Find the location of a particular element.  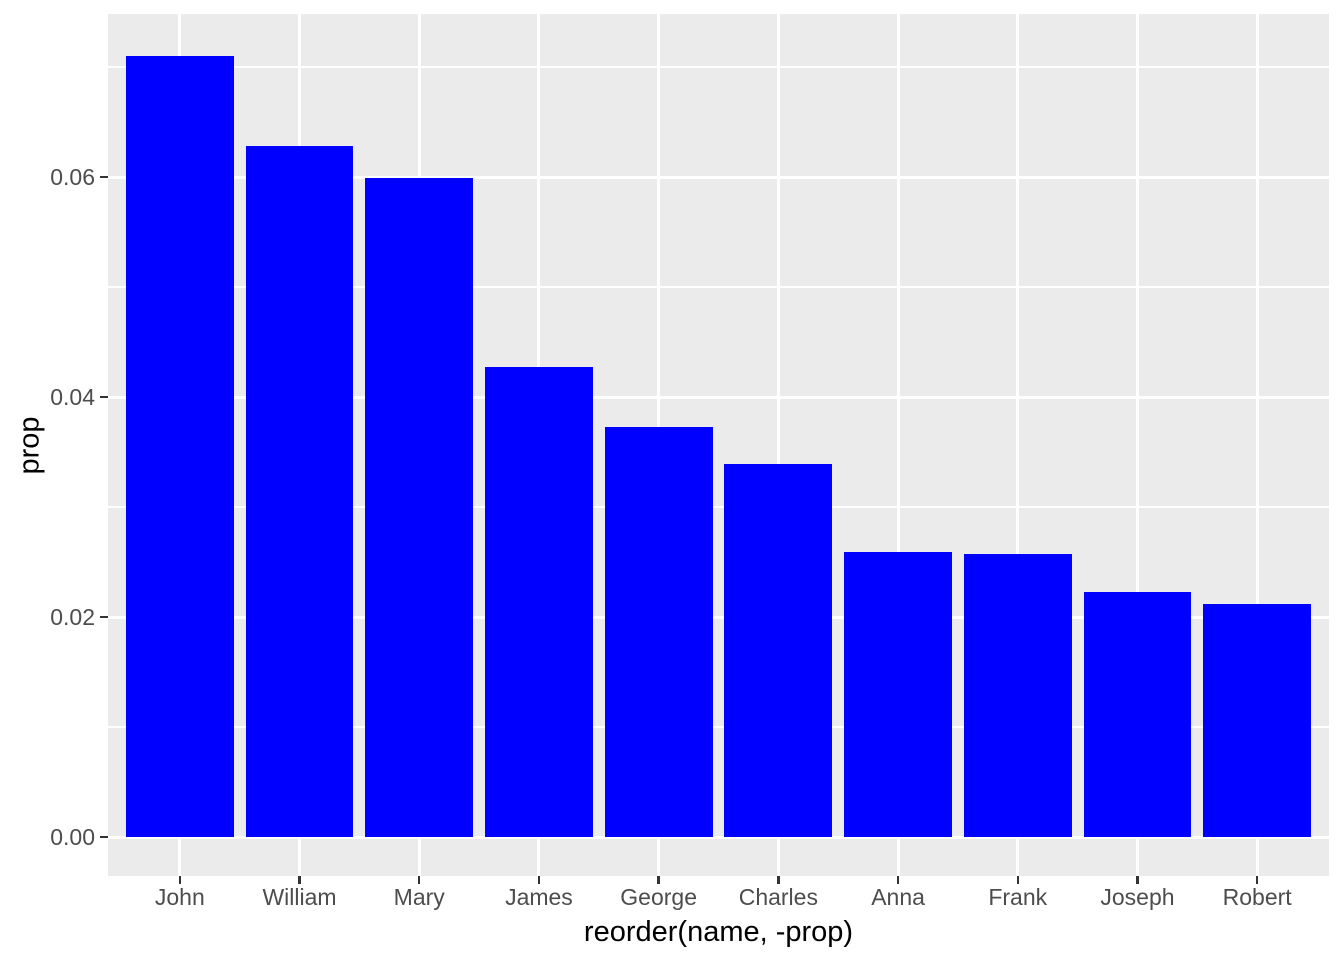

x-tick-label: Mary is located at coordinates (419, 897).